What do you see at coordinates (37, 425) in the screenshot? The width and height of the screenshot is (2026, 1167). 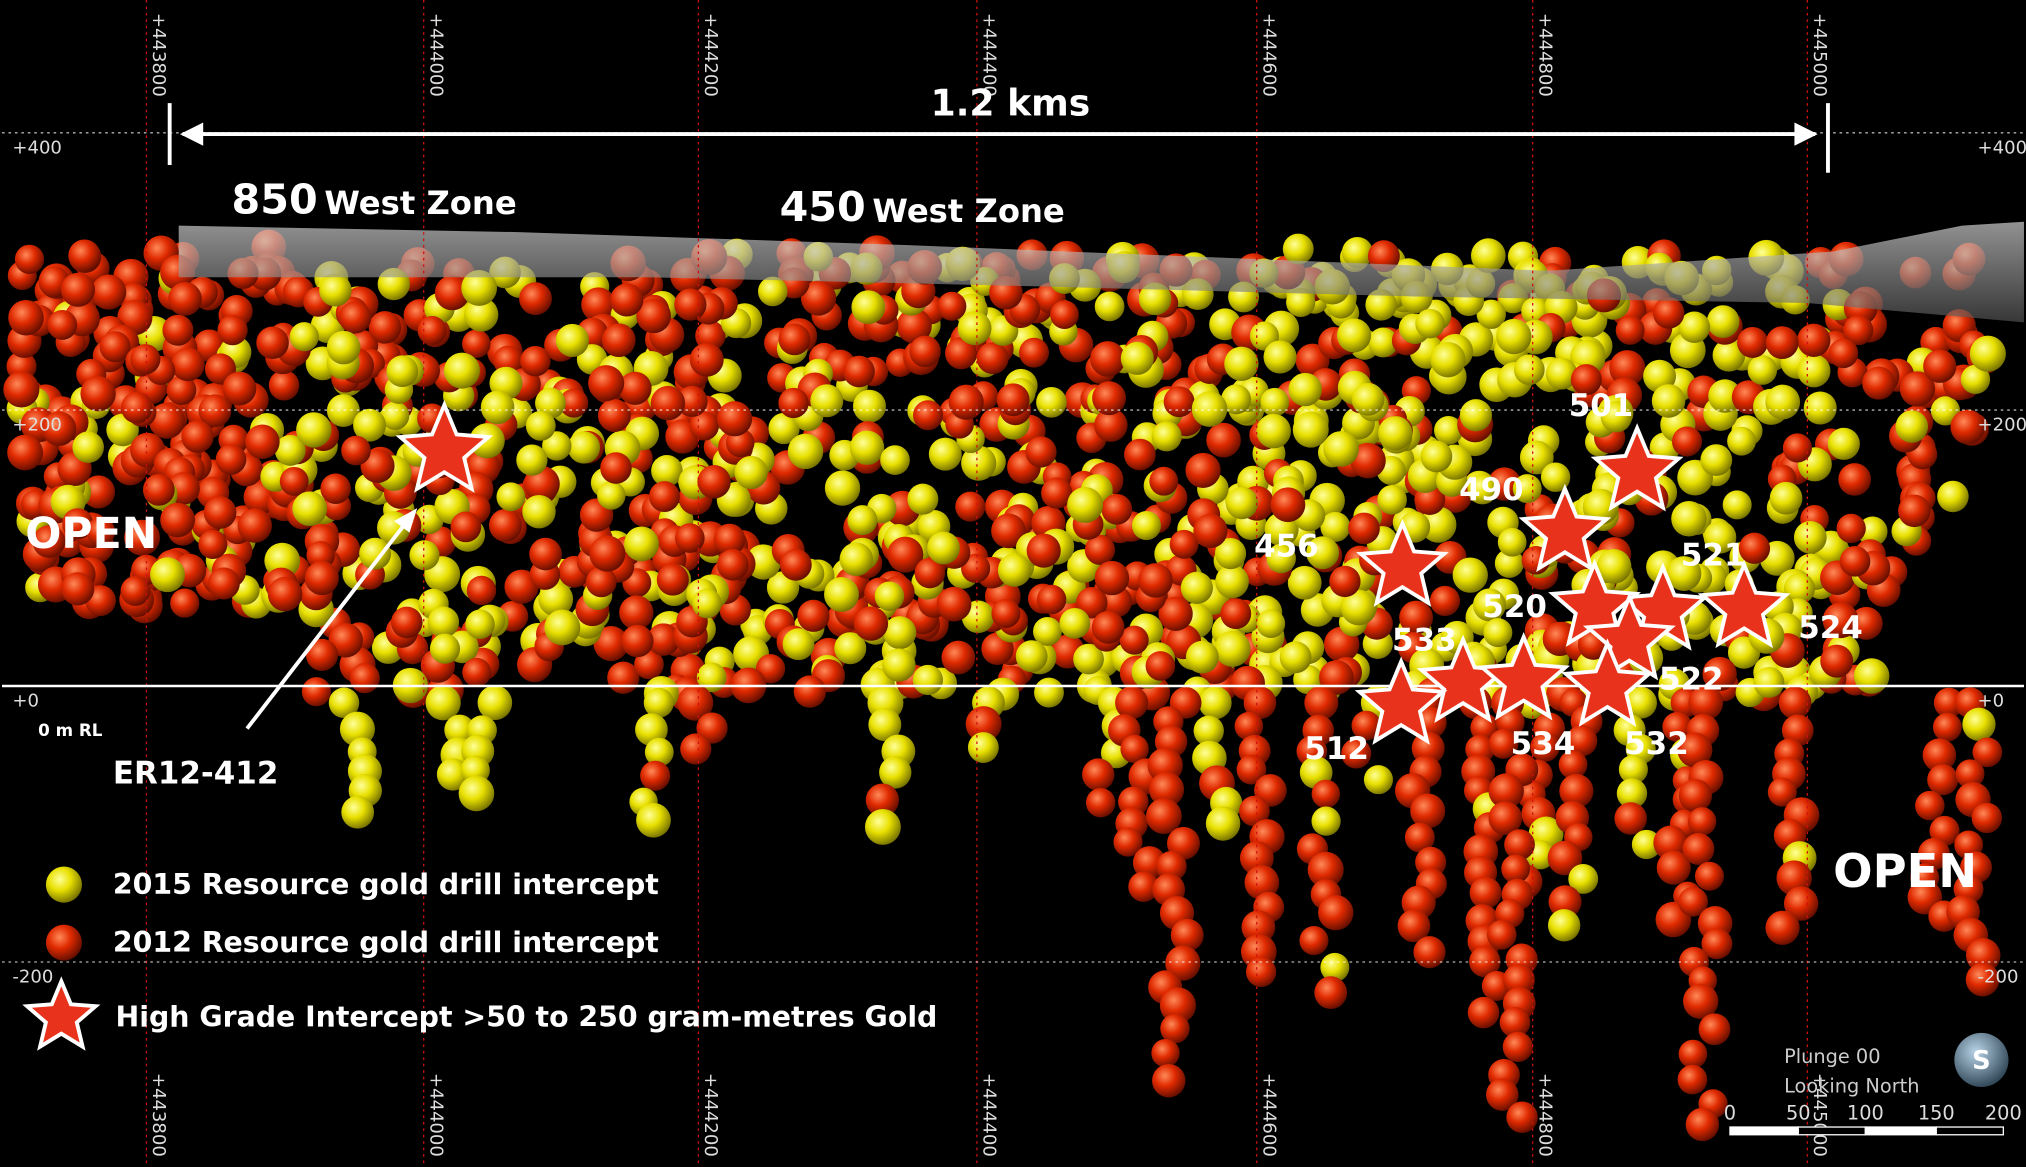 I see `elevation-label: +200` at bounding box center [37, 425].